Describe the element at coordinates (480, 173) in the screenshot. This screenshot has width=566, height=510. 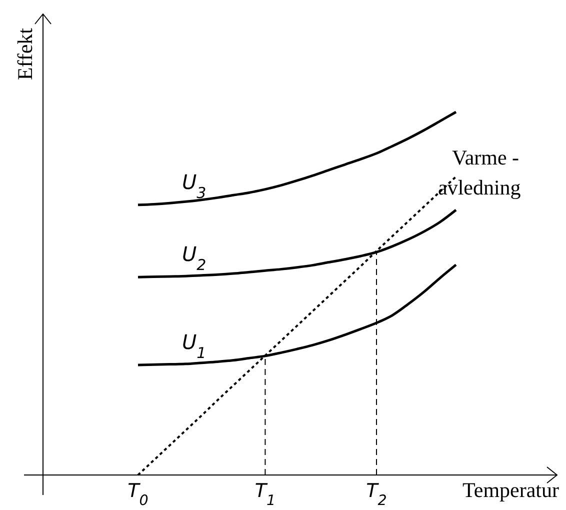
I see `series-label: Varme - avledning` at that location.